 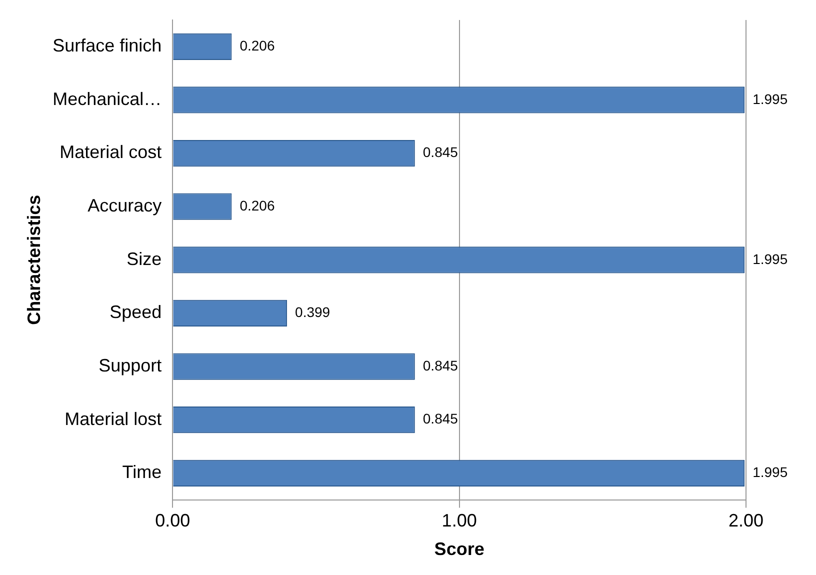 I want to click on x-axis-title: Score, so click(x=459, y=549).